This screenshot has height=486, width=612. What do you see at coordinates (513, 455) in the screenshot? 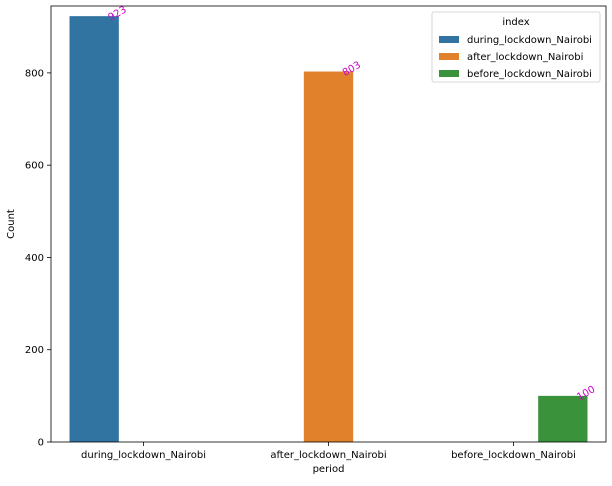
I see `x-tick-label: before_lockdown_Nairobi` at bounding box center [513, 455].